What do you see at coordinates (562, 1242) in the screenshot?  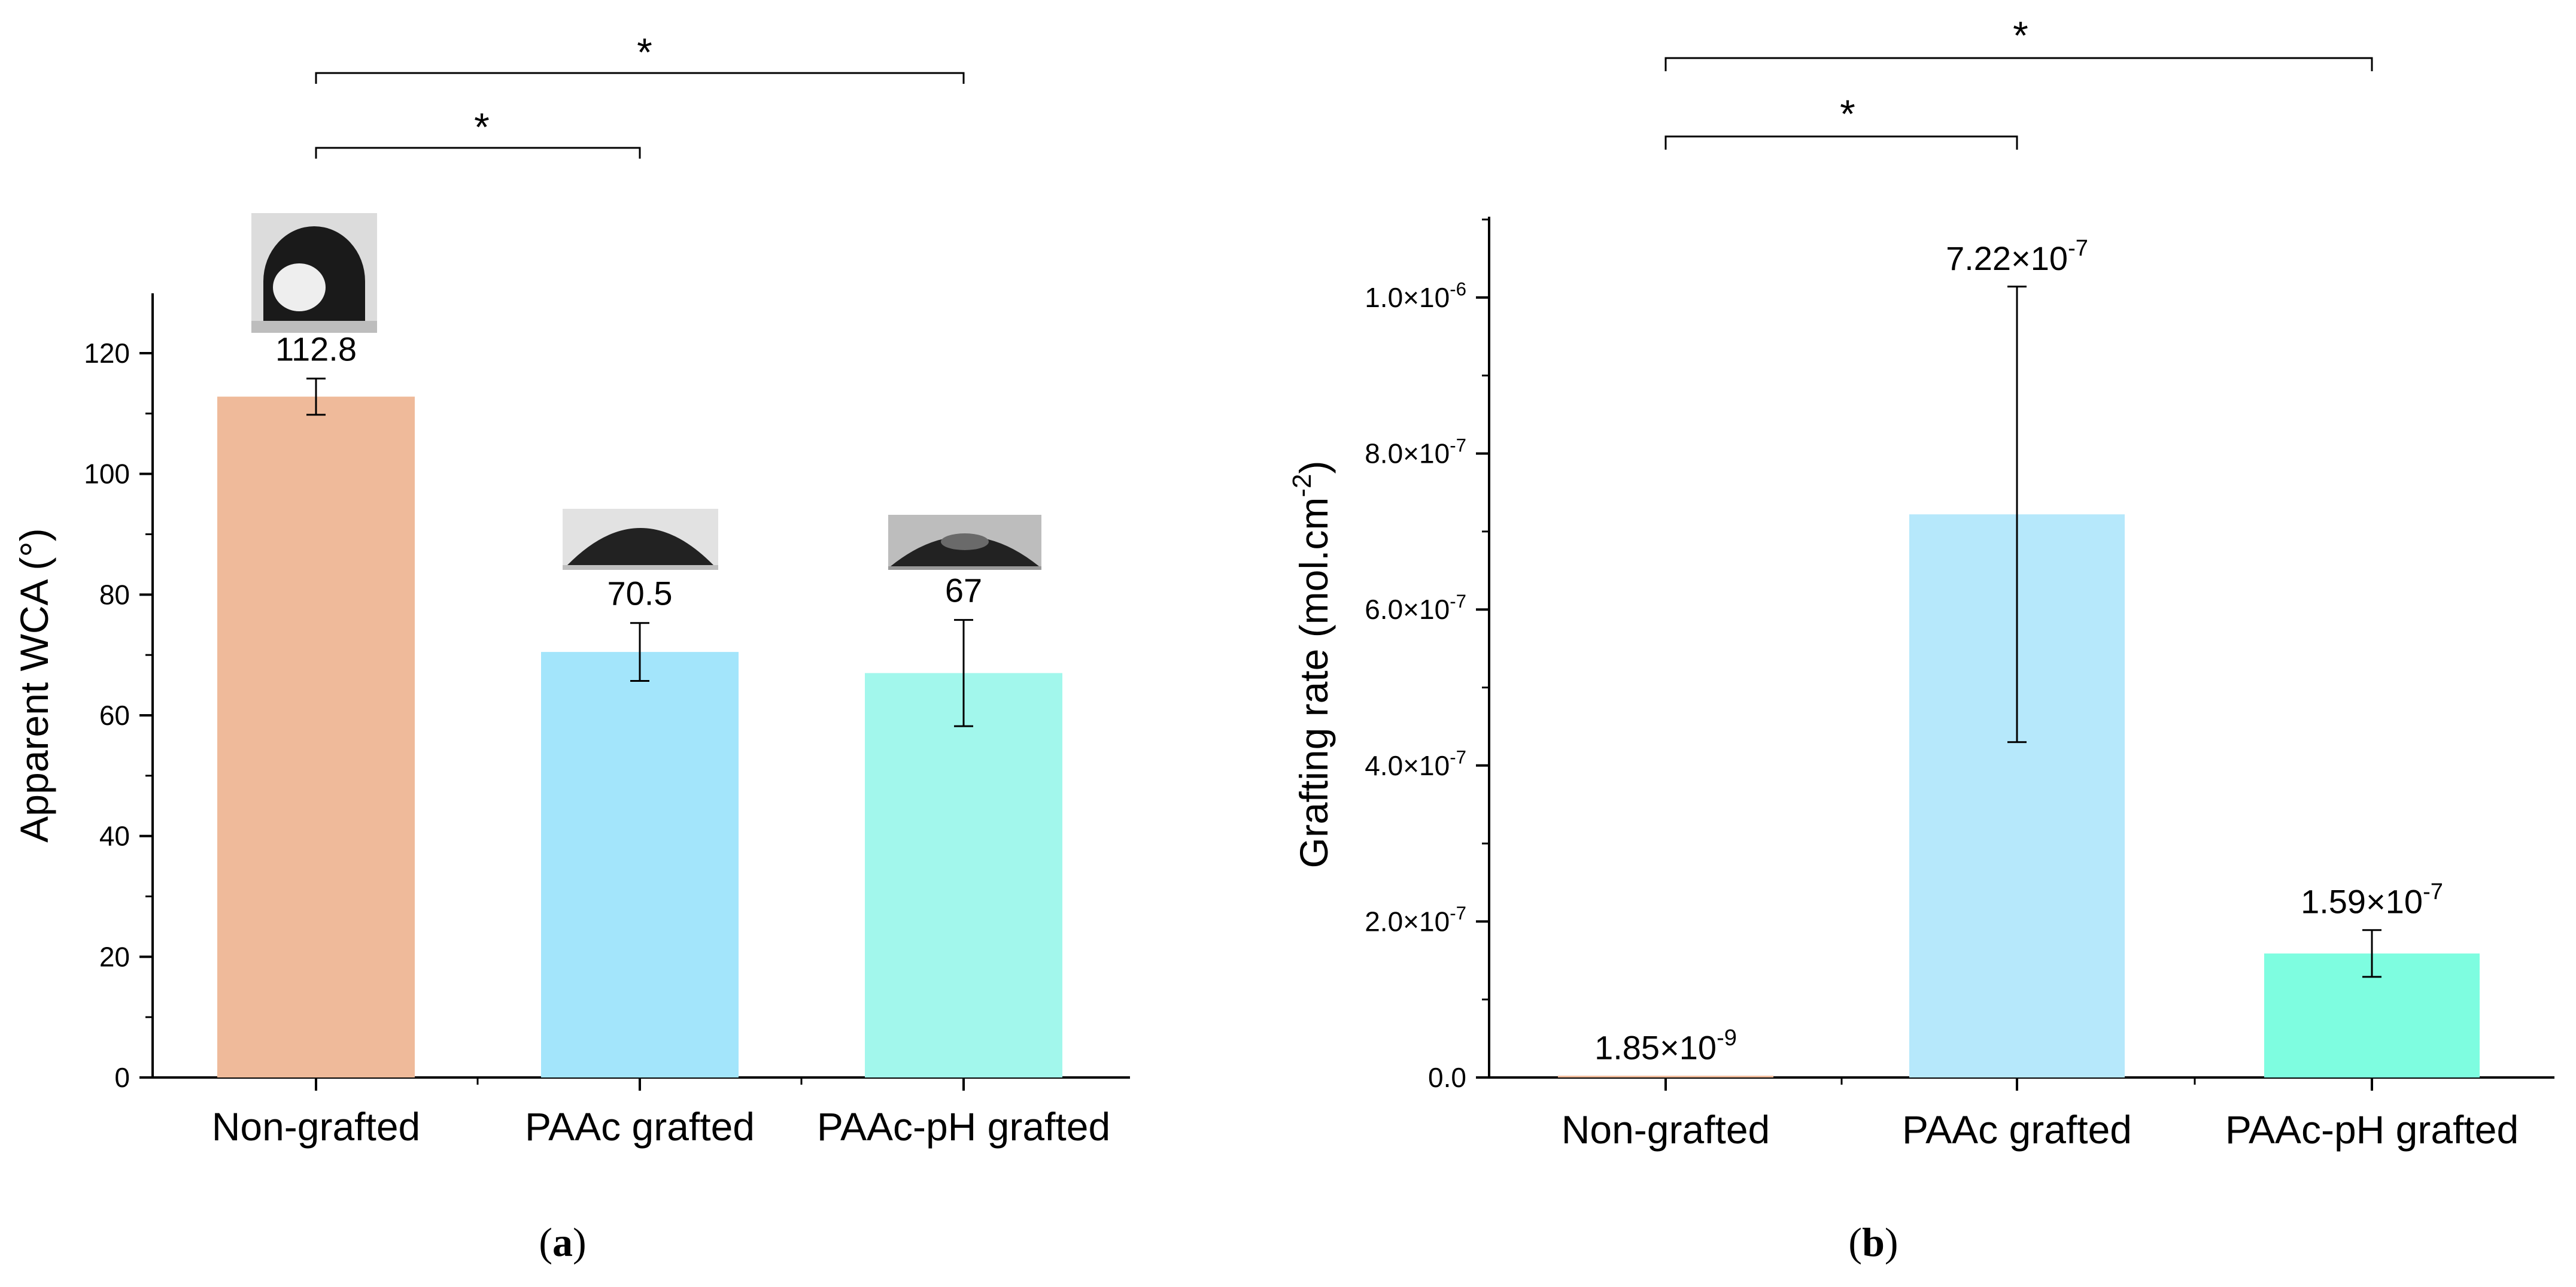 I see `panel-label-a: (a)` at bounding box center [562, 1242].